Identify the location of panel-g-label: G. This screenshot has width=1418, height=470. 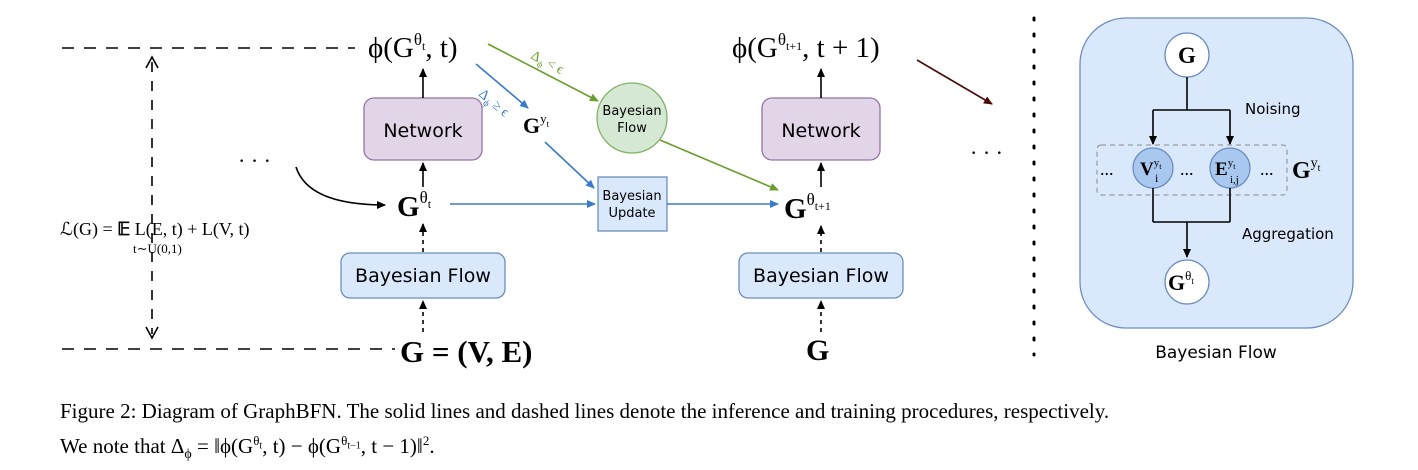
(1187, 55).